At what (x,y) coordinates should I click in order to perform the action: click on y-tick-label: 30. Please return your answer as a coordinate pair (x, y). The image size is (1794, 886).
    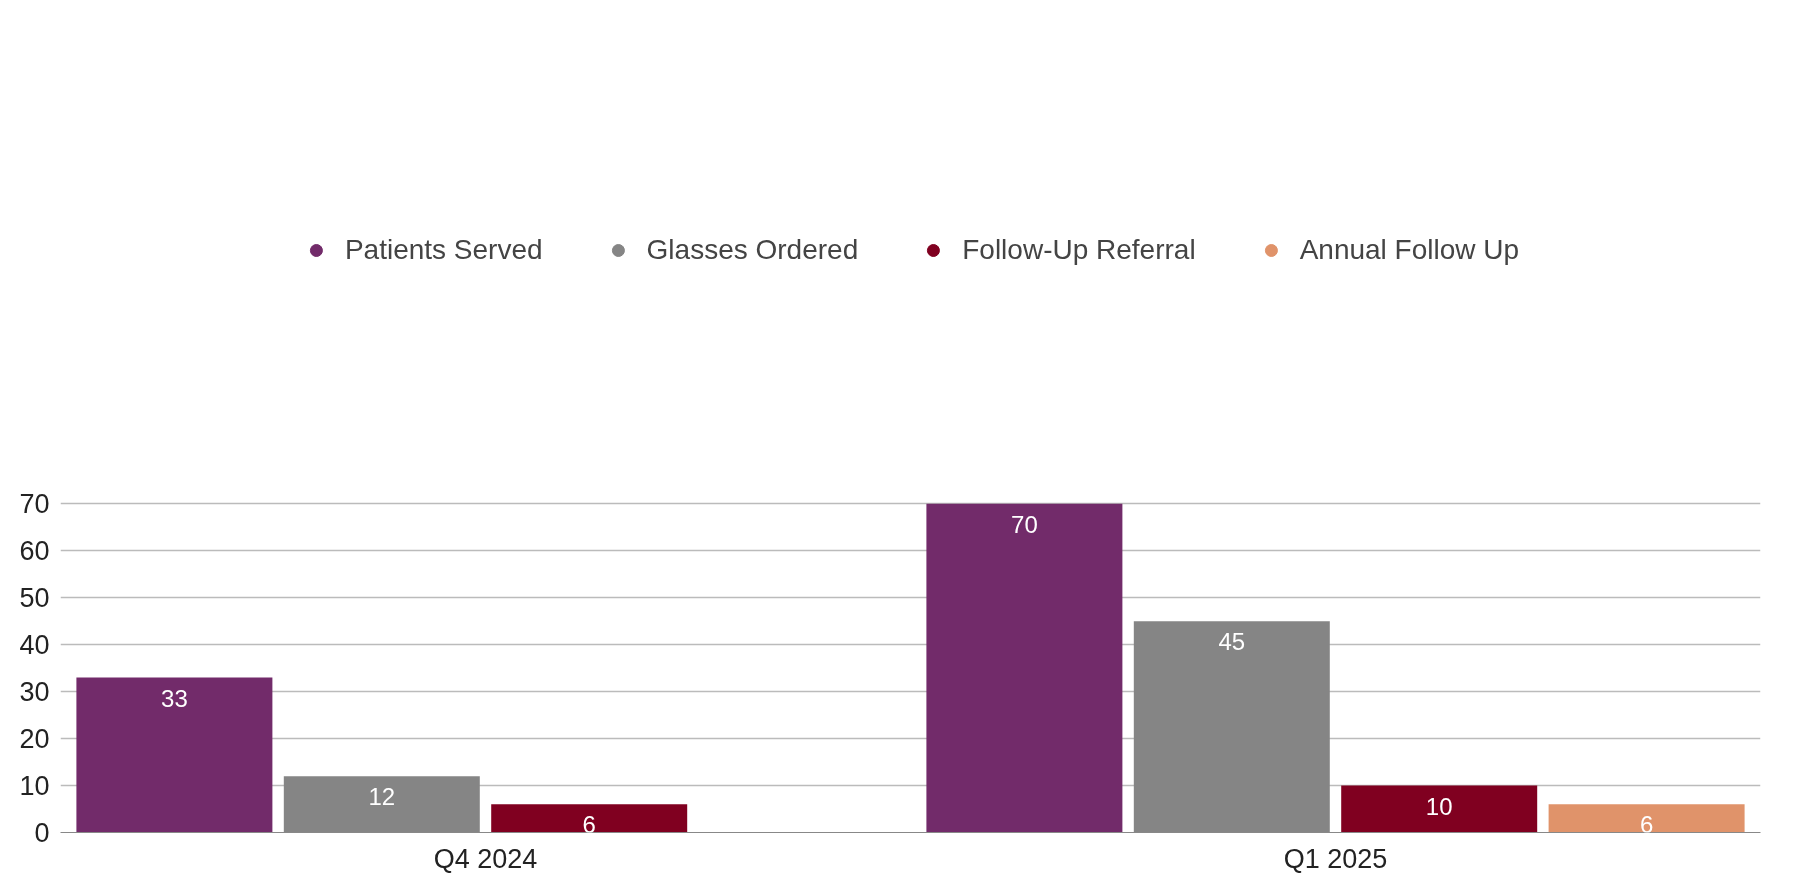
    Looking at the image, I should click on (34, 692).